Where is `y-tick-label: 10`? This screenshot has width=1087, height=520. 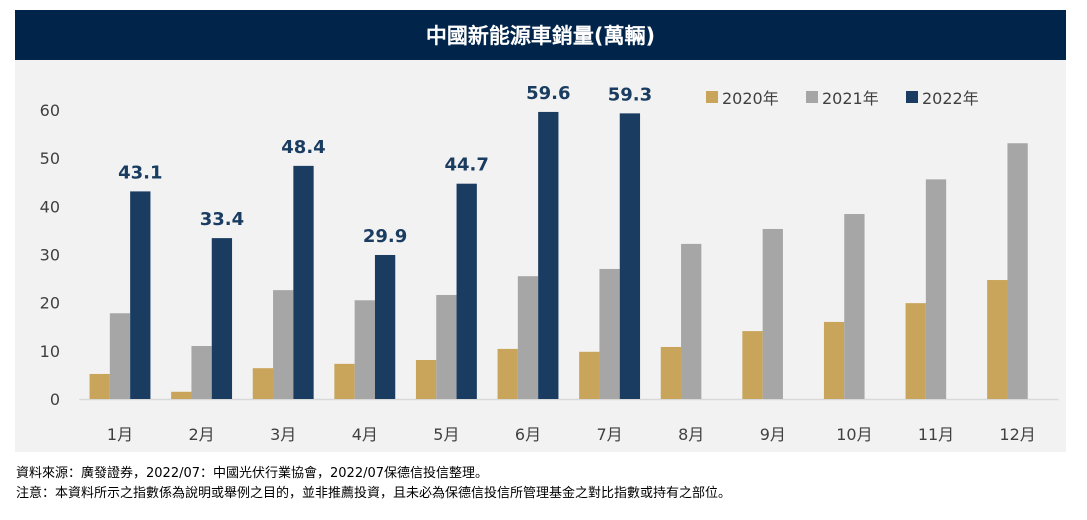 y-tick-label: 10 is located at coordinates (50, 351).